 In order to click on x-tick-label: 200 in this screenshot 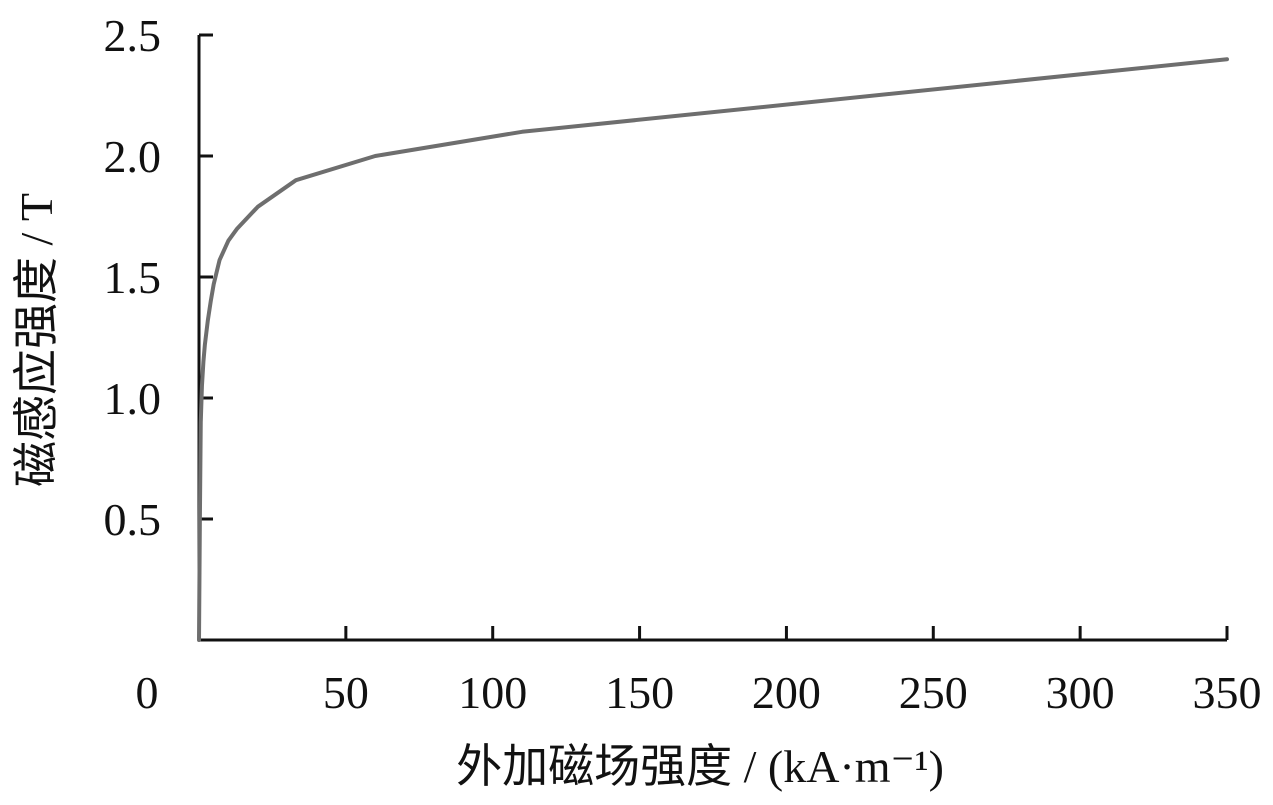, I will do `click(786, 692)`.